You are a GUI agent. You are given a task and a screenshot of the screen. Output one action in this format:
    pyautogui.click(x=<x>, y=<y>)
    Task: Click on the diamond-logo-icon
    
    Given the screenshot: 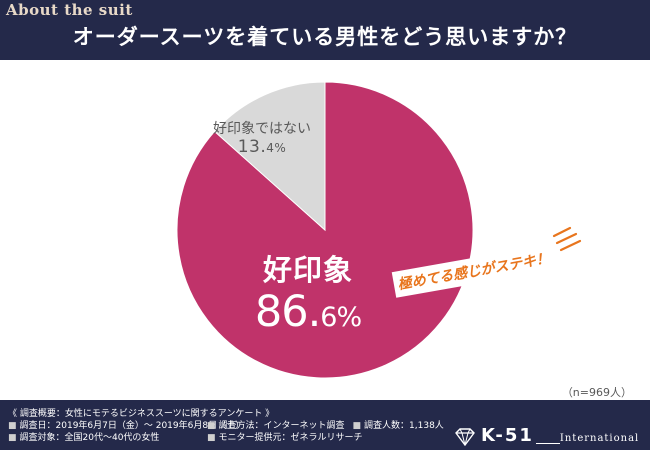 What is the action you would take?
    pyautogui.click(x=465, y=437)
    